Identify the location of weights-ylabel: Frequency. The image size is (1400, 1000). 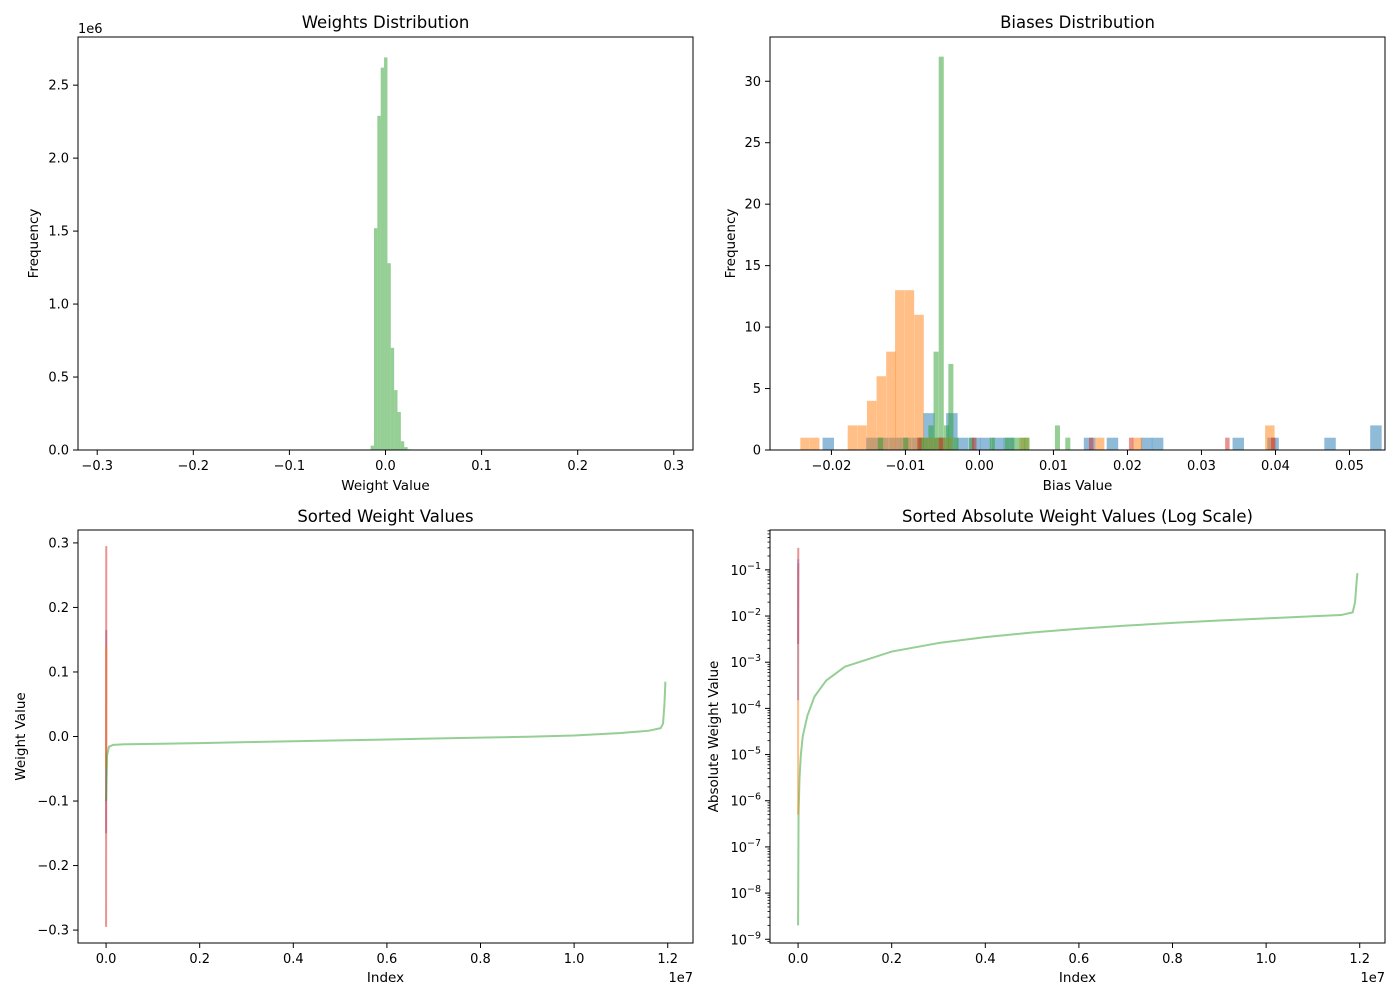
(34, 244).